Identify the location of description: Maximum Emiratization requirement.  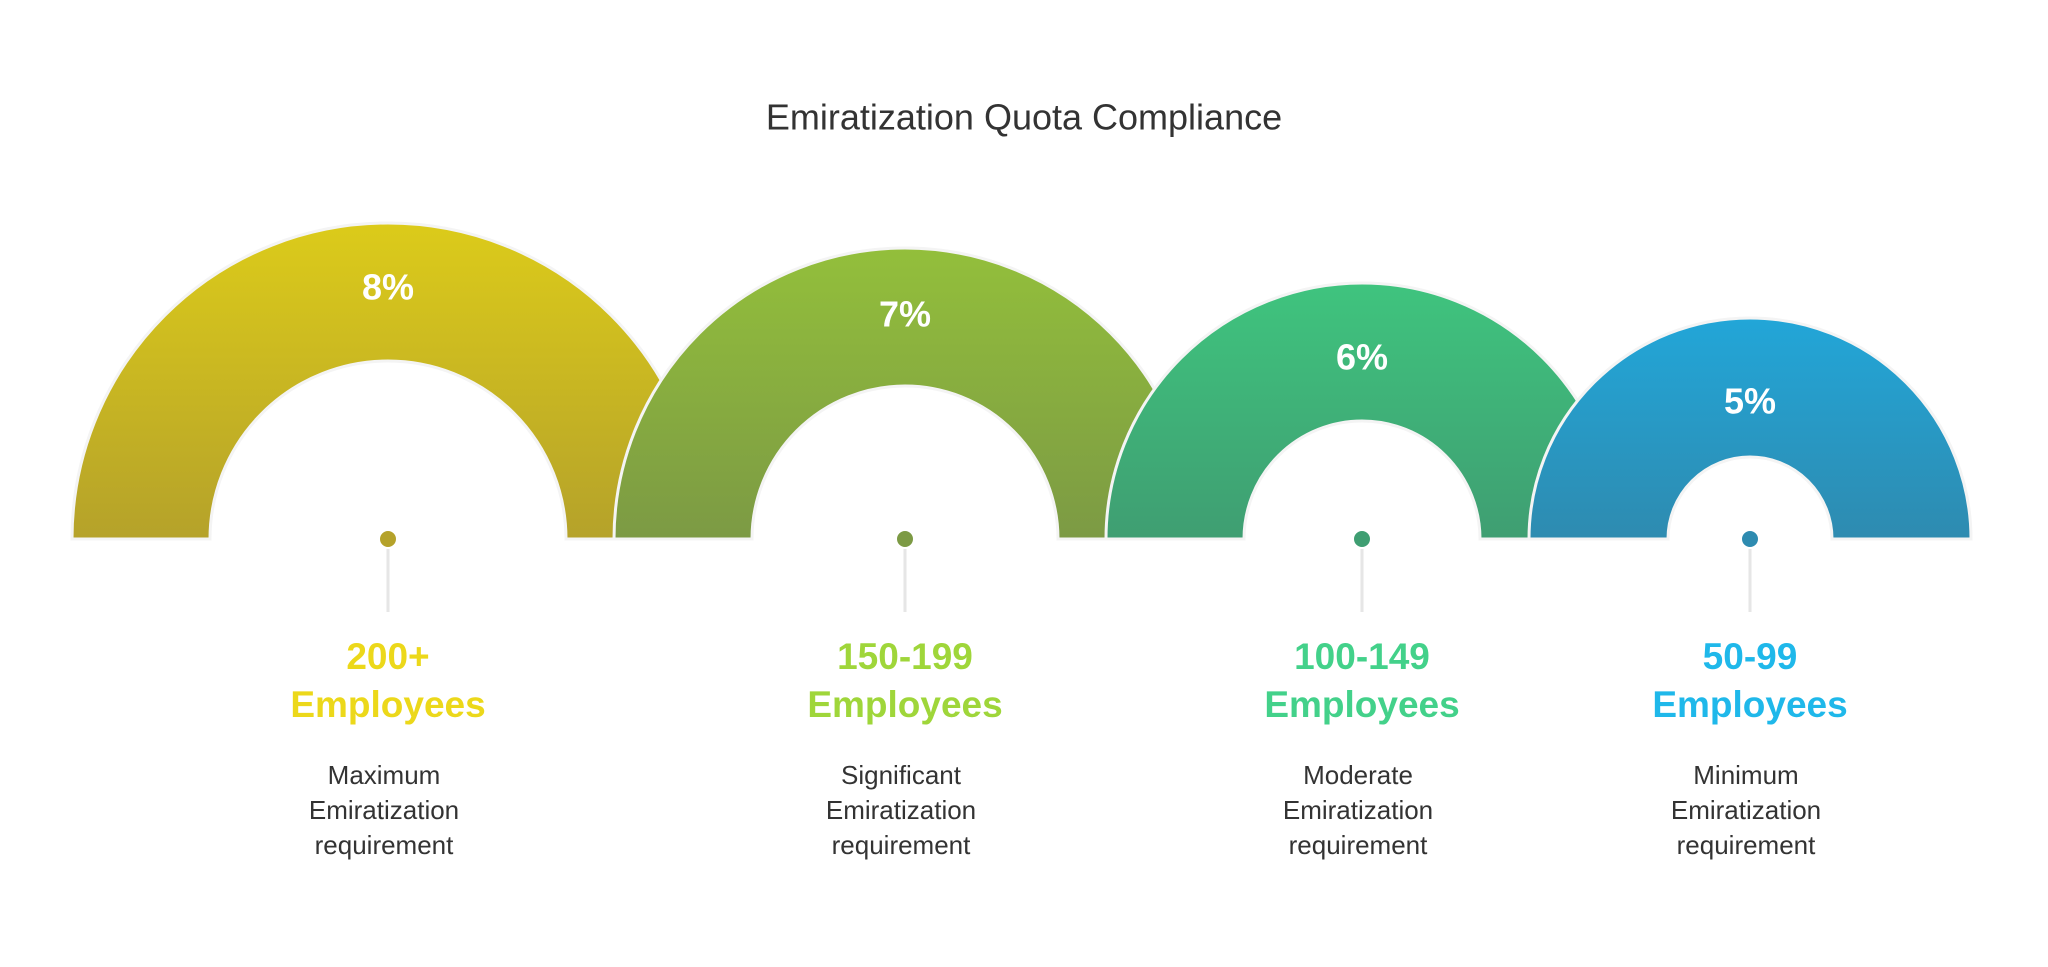
(384, 810).